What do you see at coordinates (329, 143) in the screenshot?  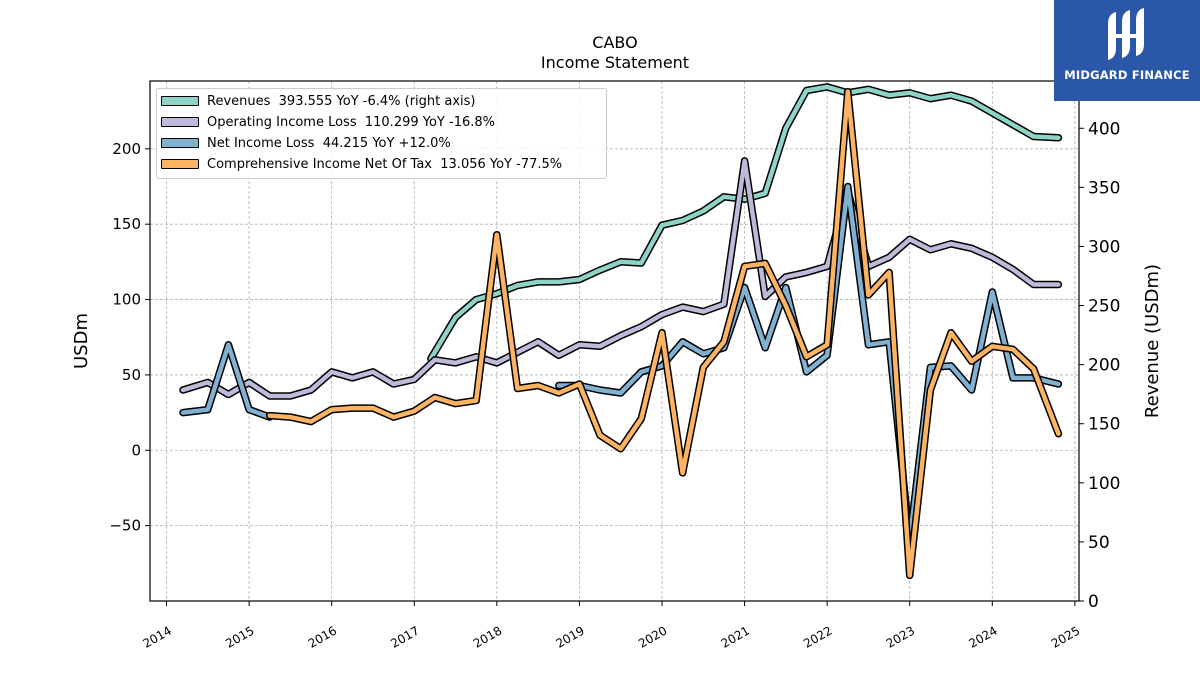 I see `legend-label-net-income: Net Income Loss 44.215 YoY +12.0%` at bounding box center [329, 143].